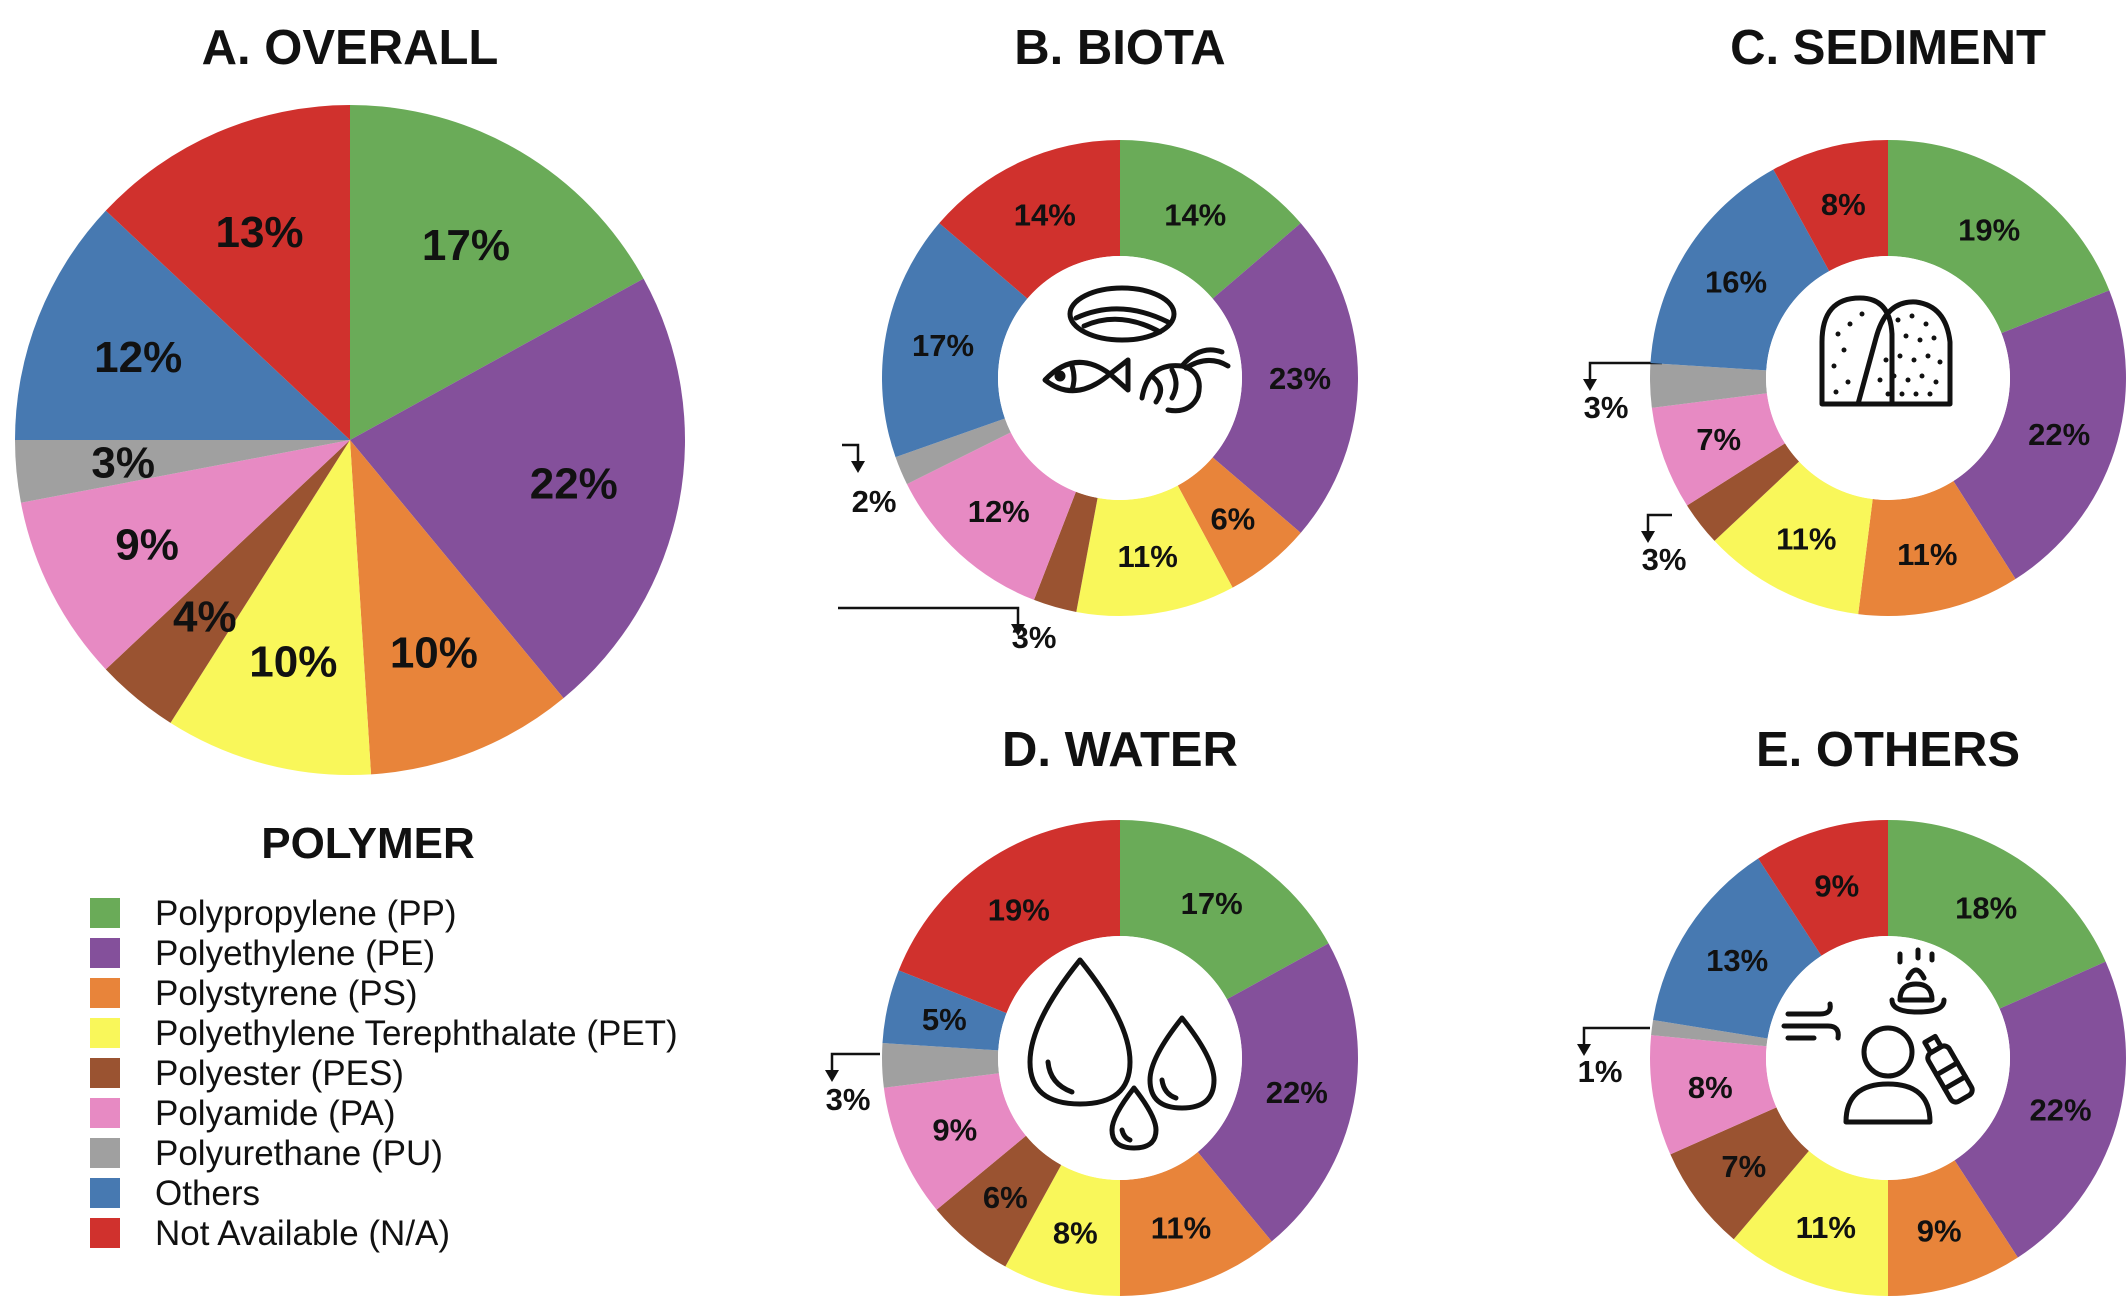 The height and width of the screenshot is (1303, 2126). Describe the element at coordinates (1625, 373) in the screenshot. I see `callout-line-sediment-pu` at that location.